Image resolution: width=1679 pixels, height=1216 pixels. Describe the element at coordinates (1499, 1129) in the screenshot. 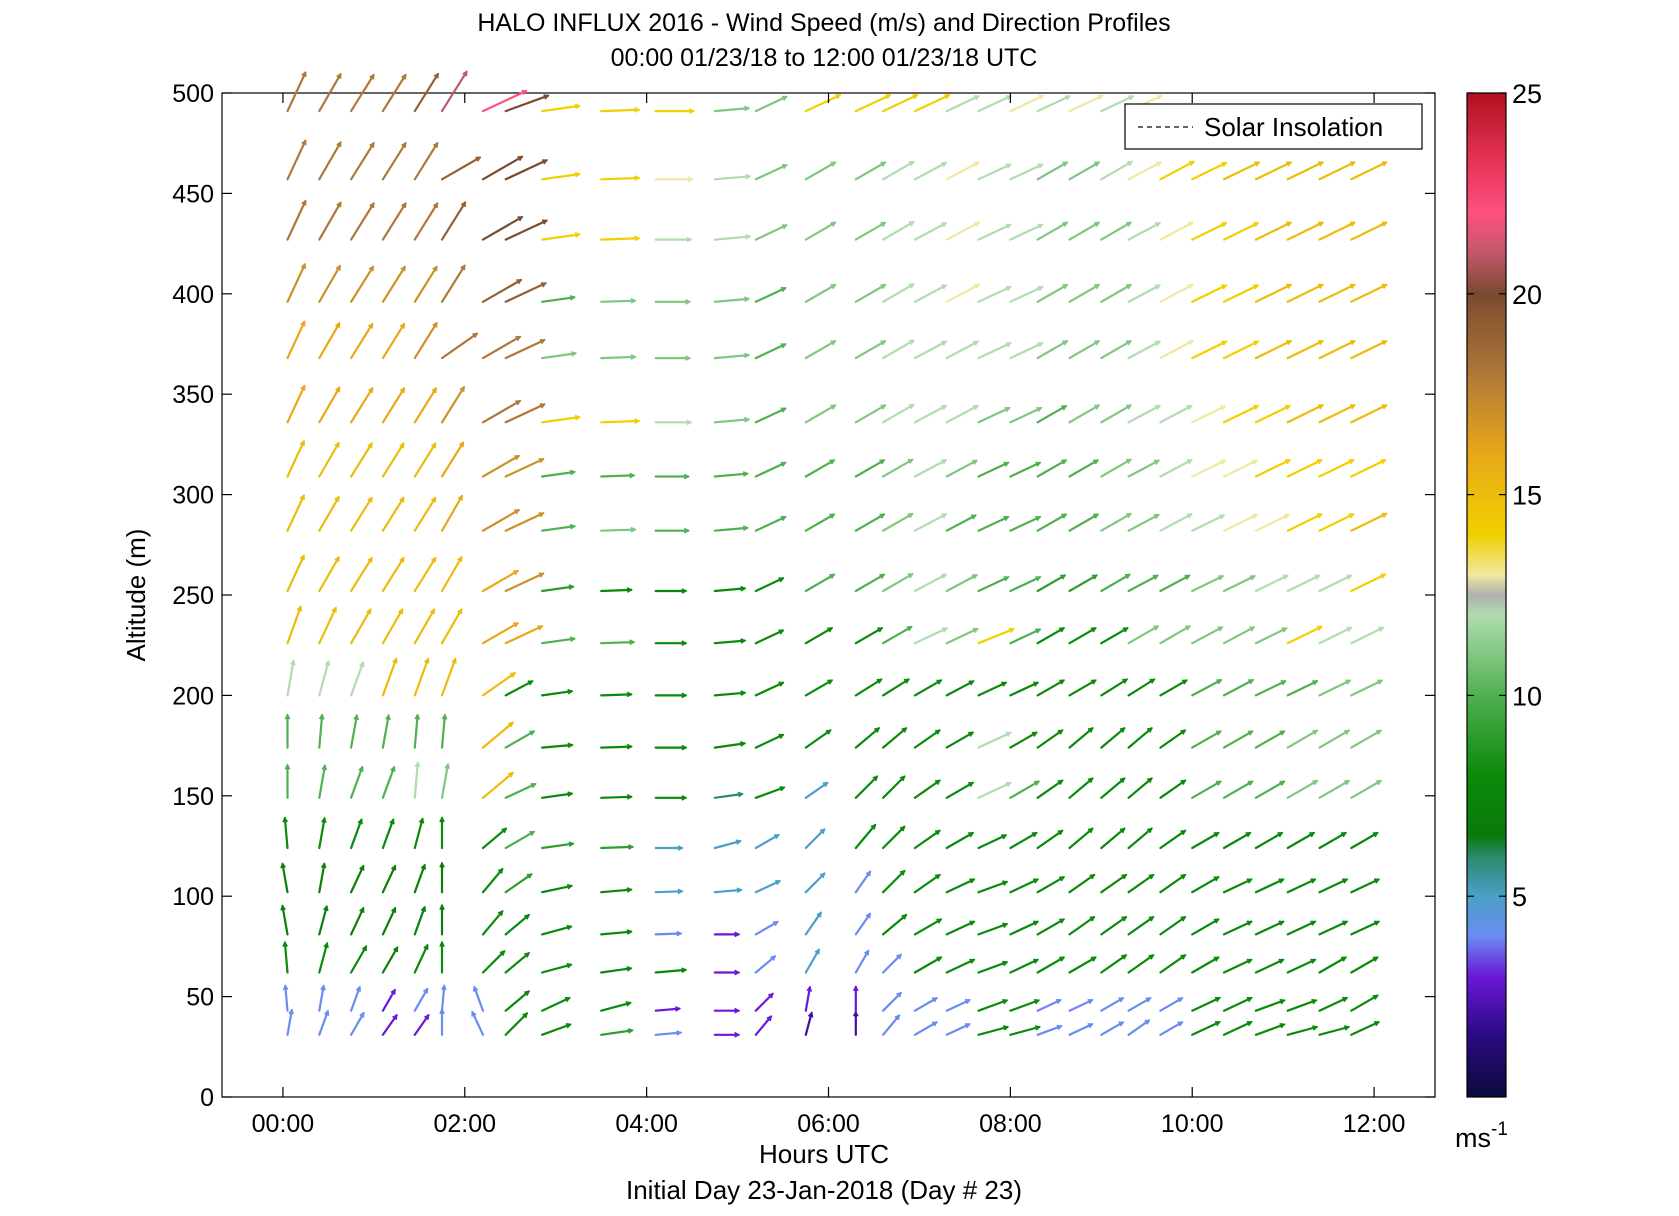

I see `colorbar-unit-exponent: -1` at that location.